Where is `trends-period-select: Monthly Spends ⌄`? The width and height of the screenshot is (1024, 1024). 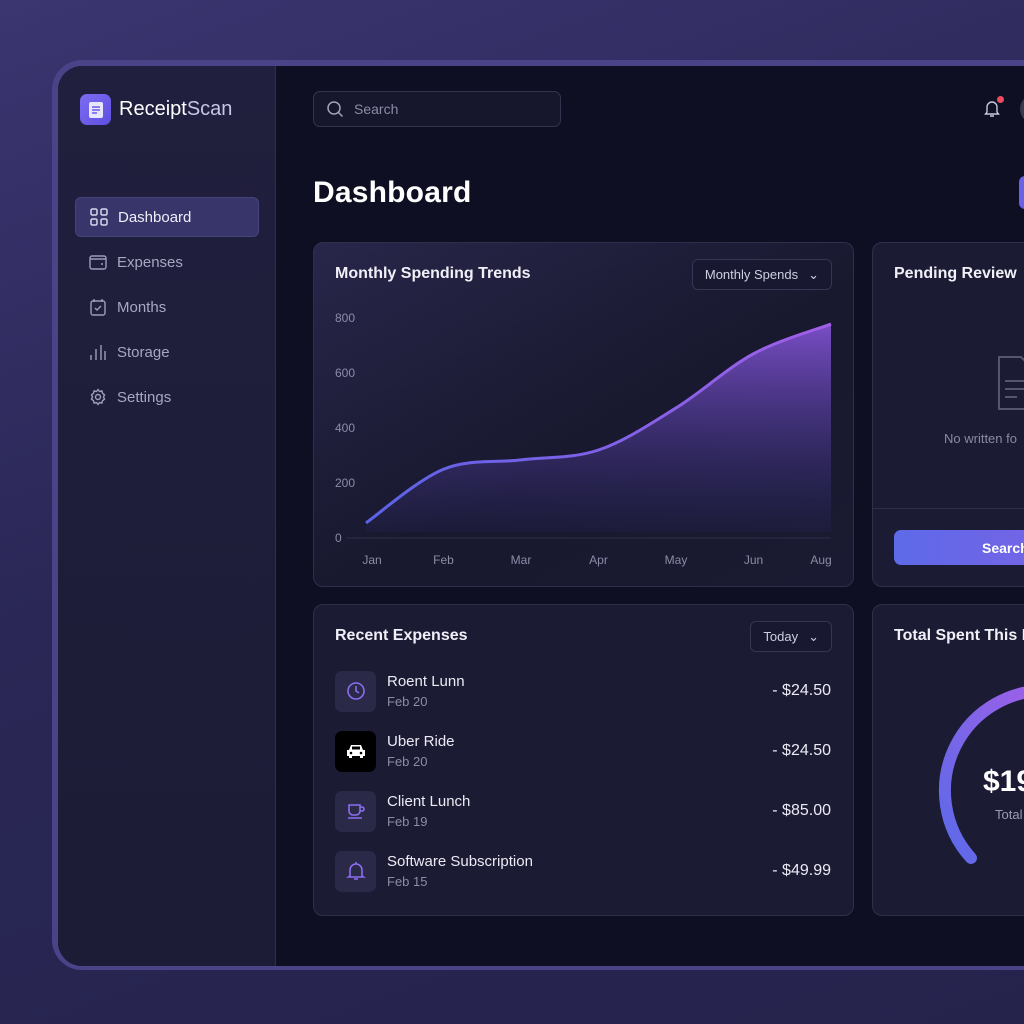
trends-period-select: Monthly Spends ⌄ is located at coordinates (761, 274).